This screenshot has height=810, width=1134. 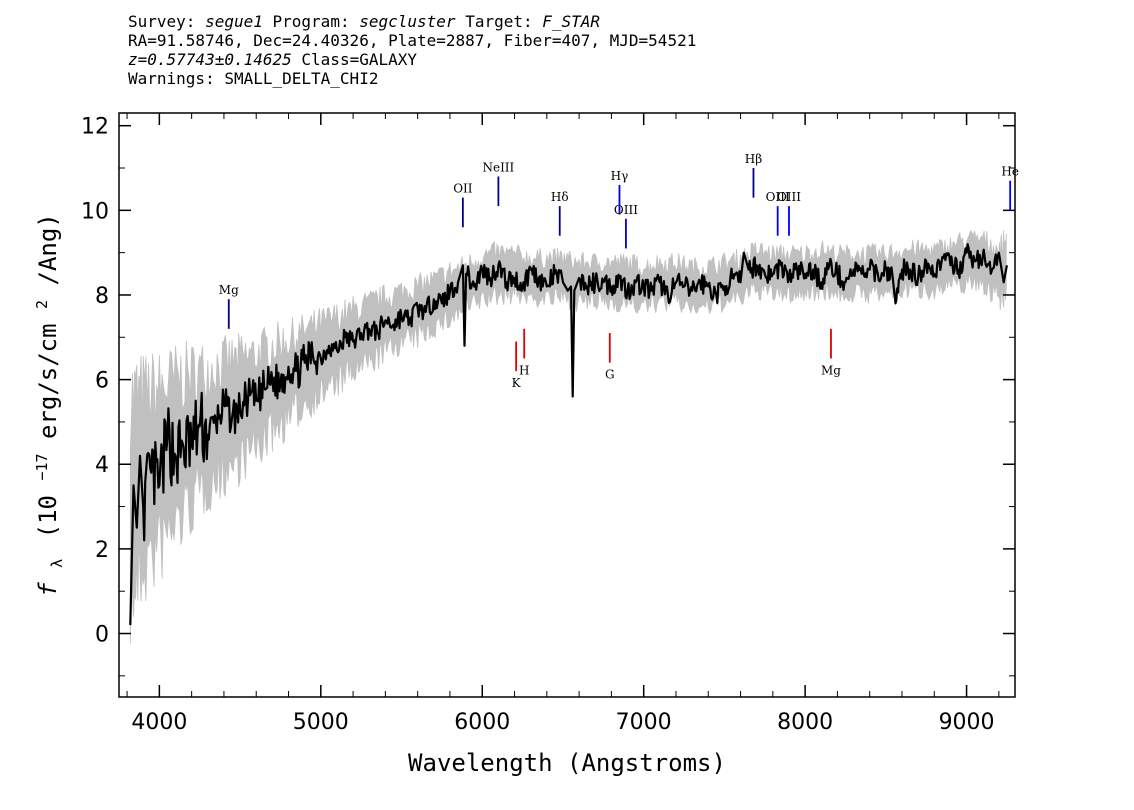 What do you see at coordinates (620, 176) in the screenshot?
I see `emission-line-label: Hγ` at bounding box center [620, 176].